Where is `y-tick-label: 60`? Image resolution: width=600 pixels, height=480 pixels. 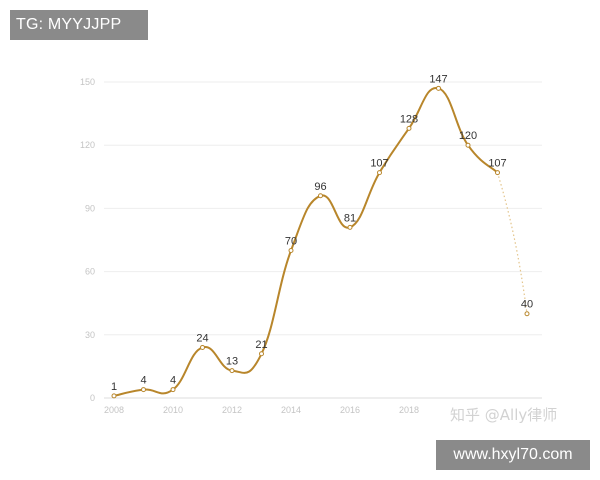 y-tick-label: 60 is located at coordinates (90, 272).